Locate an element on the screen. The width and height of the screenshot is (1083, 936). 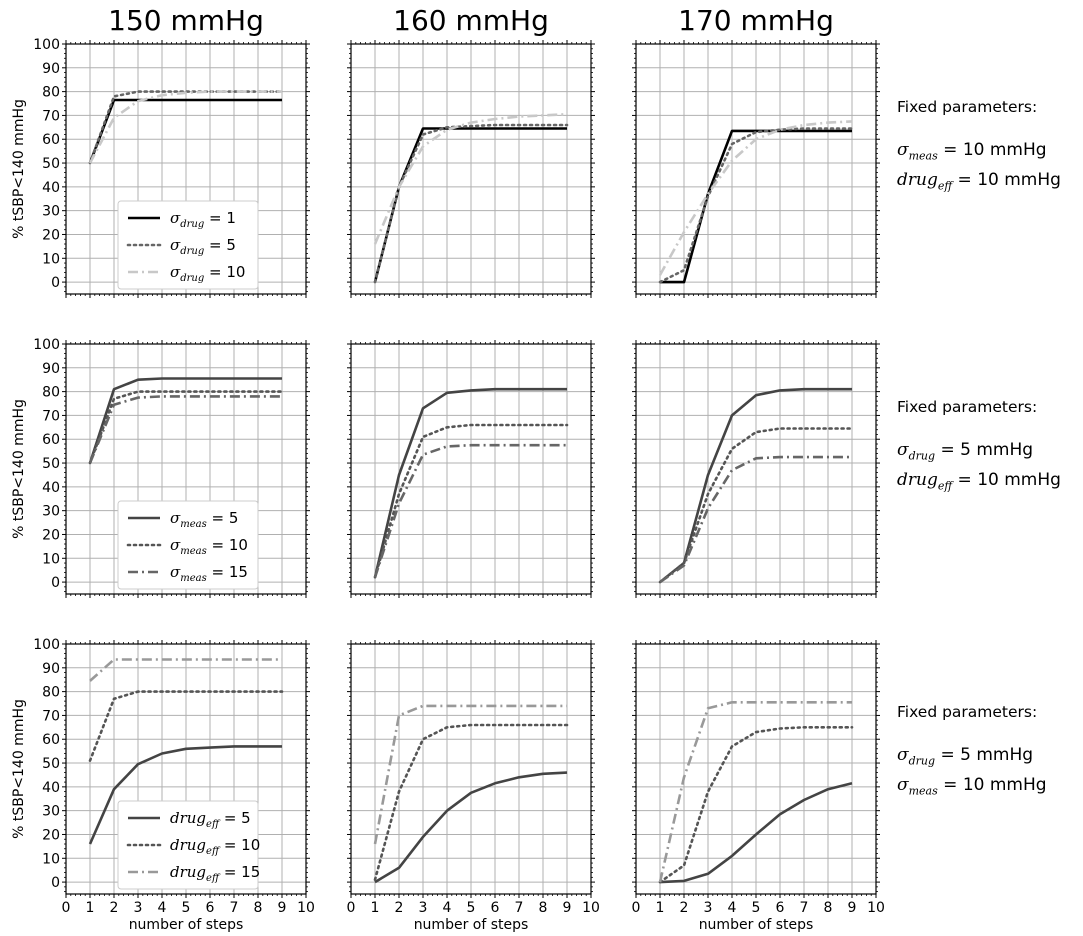
fixed-param-line: σdrug = 5 mmHg is located at coordinates (965, 756).